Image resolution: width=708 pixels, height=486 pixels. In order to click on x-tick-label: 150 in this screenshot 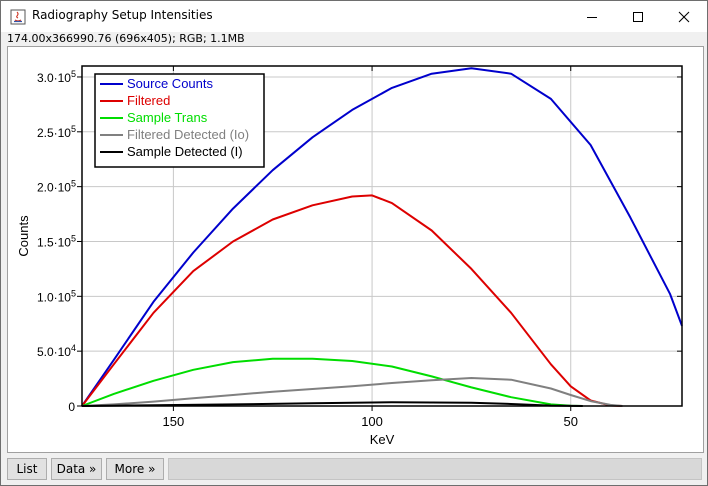, I will do `click(174, 421)`.